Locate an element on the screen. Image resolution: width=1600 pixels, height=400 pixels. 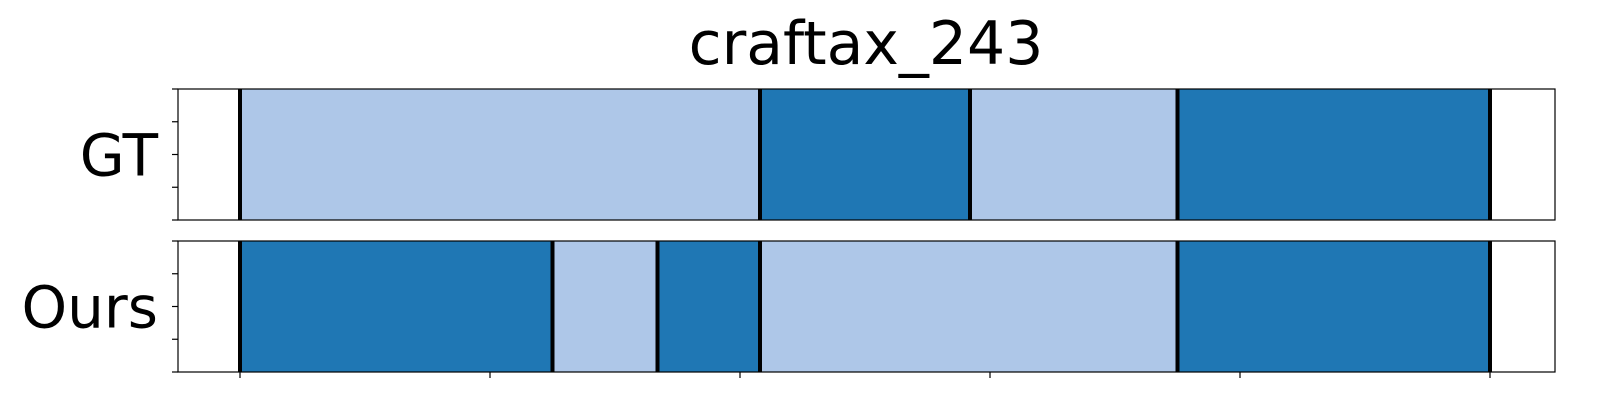
row-label: GT is located at coordinates (119, 156).